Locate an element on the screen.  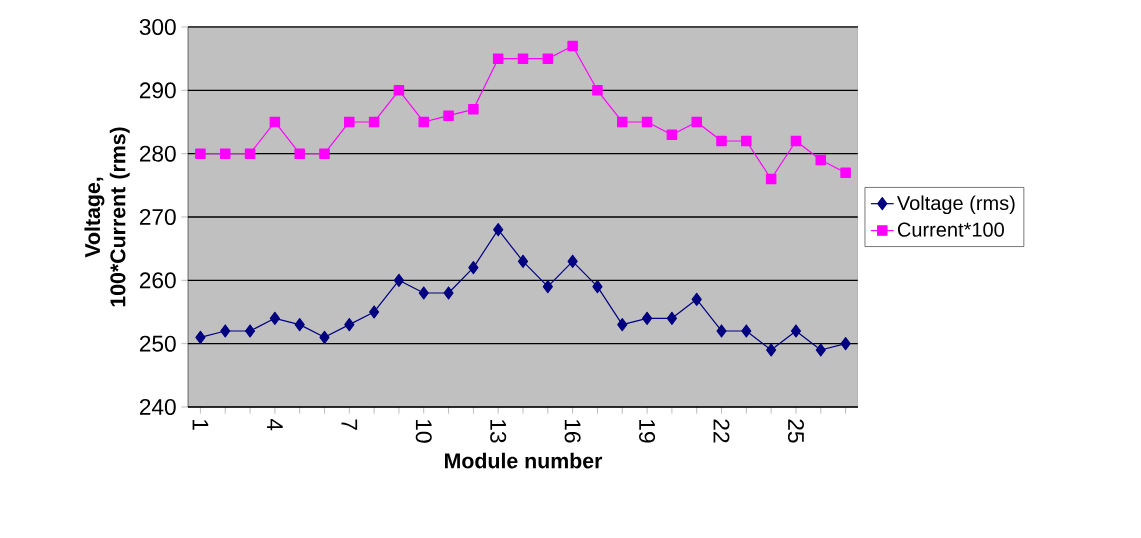
y-tick-label: 240 is located at coordinates (157, 407).